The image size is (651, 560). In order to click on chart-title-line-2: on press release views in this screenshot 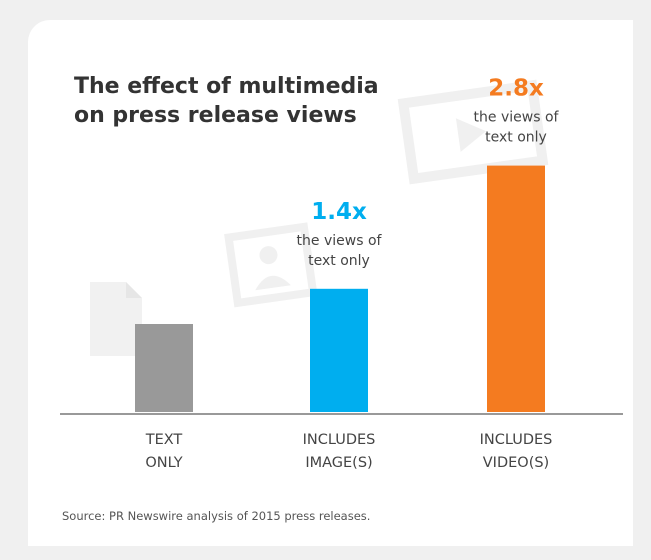, I will do `click(215, 115)`.